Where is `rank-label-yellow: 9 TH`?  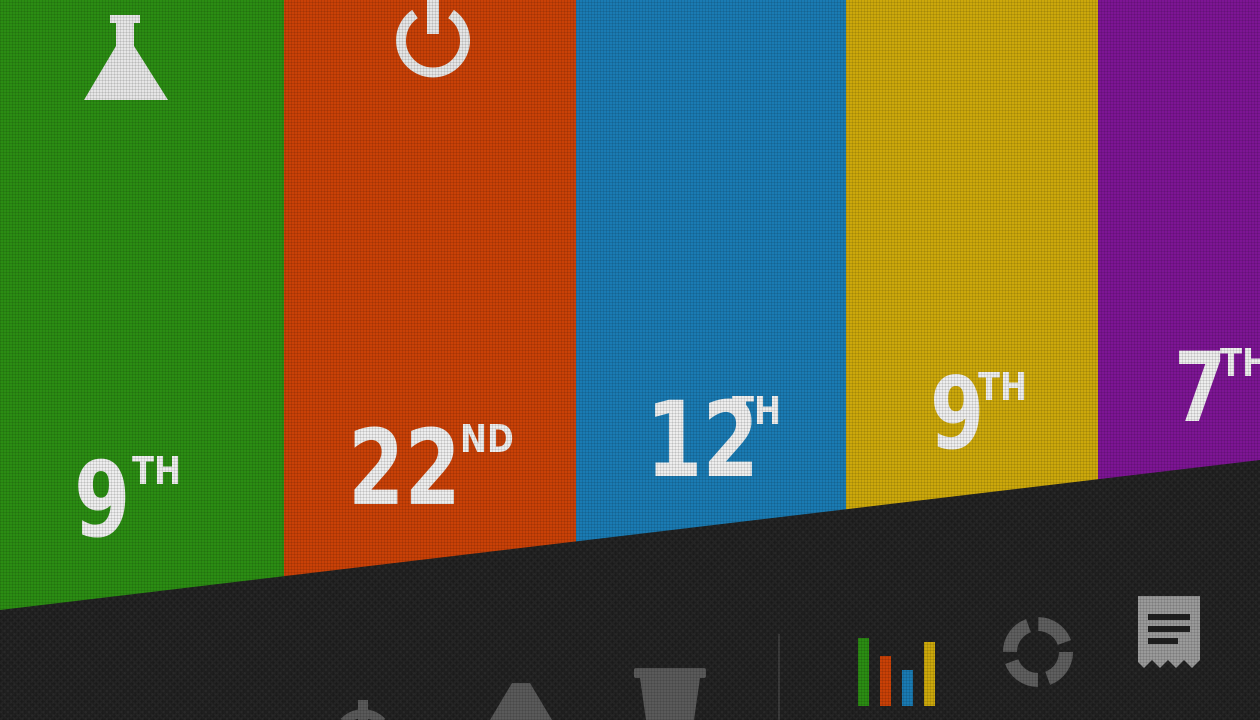
rank-label-yellow: 9 TH is located at coordinates (978, 413).